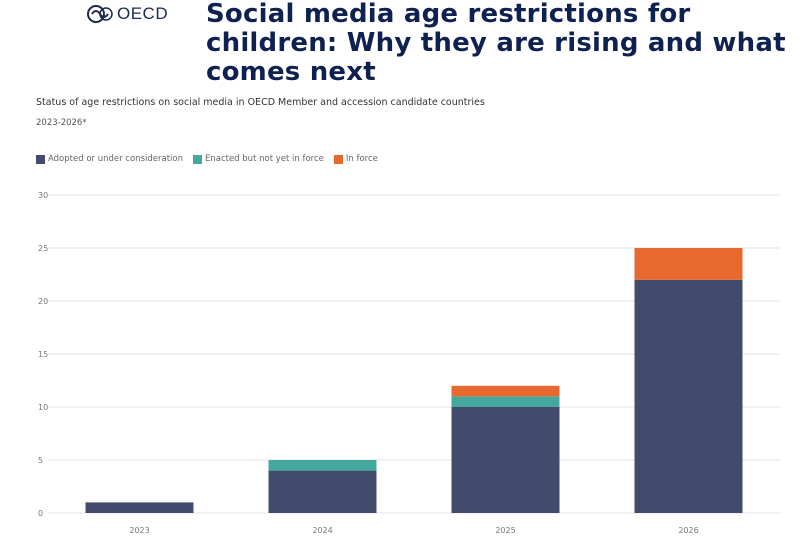  I want to click on chart-subtitle: 2023-2026*, so click(61, 123).